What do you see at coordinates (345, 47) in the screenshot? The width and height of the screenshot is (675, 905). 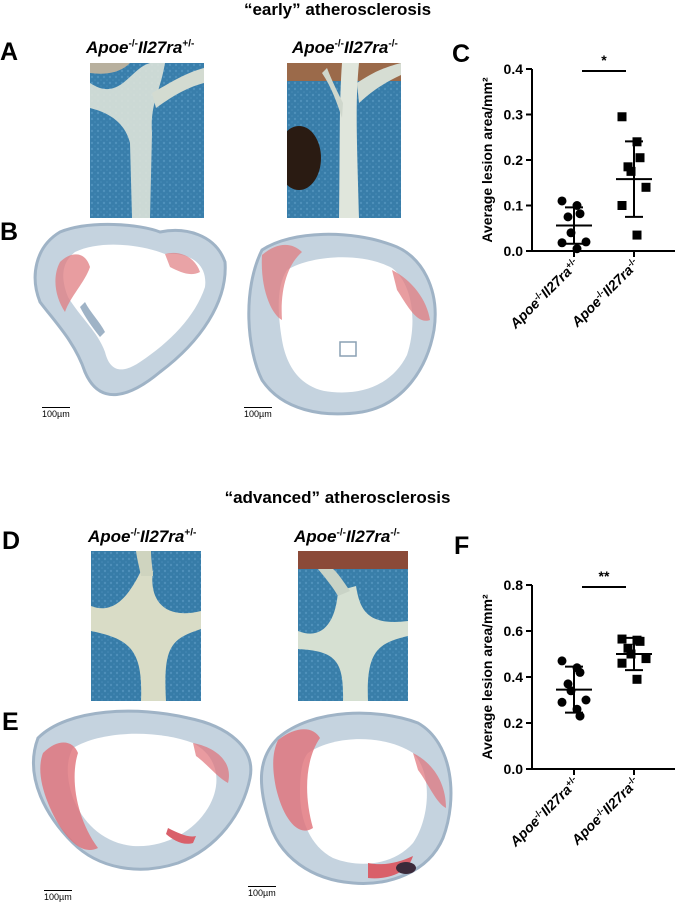 I see `genotype-label-ko-early: Apoe-/-Il27ra-/-` at bounding box center [345, 47].